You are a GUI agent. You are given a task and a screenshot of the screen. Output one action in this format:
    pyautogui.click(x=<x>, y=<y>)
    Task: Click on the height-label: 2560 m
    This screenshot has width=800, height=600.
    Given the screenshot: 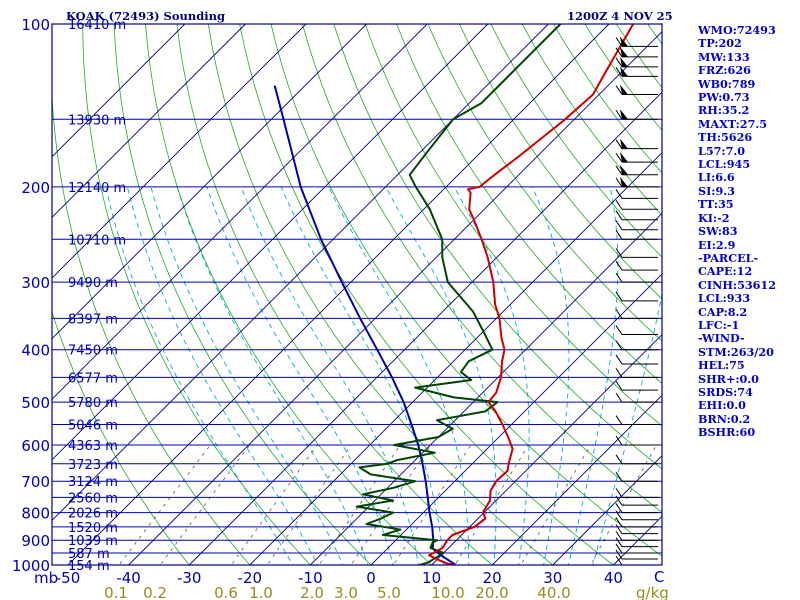 What is the action you would take?
    pyautogui.click(x=93, y=498)
    